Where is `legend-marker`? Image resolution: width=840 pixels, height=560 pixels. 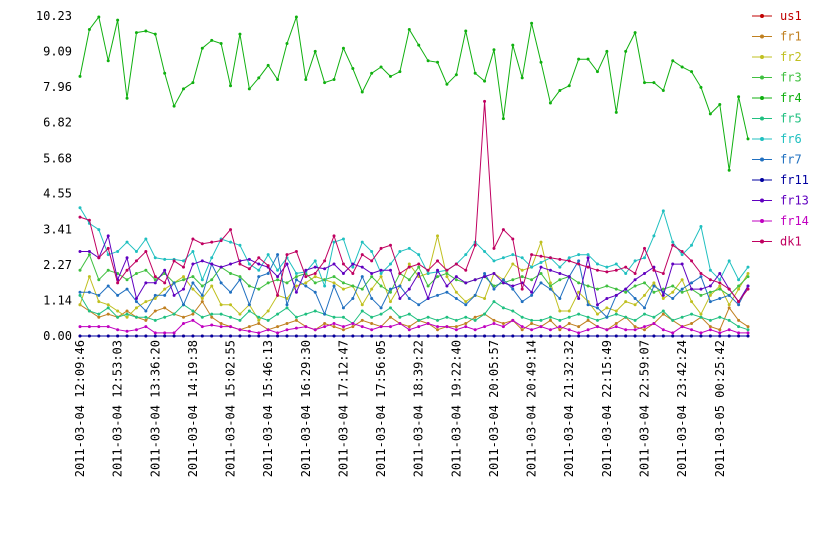
legend-marker is located at coordinates (762, 118).